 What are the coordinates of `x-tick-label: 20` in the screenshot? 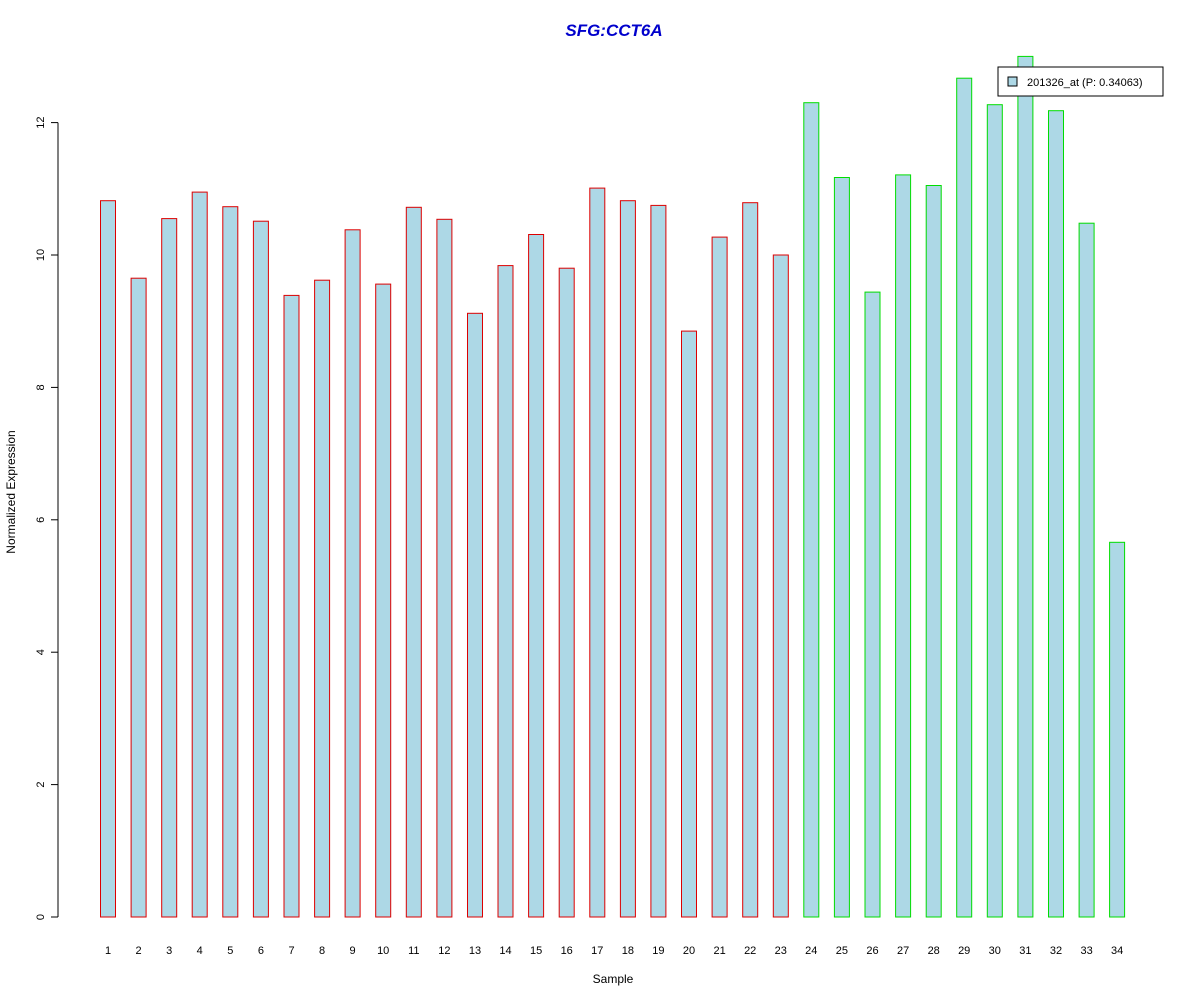 It's located at (689, 951).